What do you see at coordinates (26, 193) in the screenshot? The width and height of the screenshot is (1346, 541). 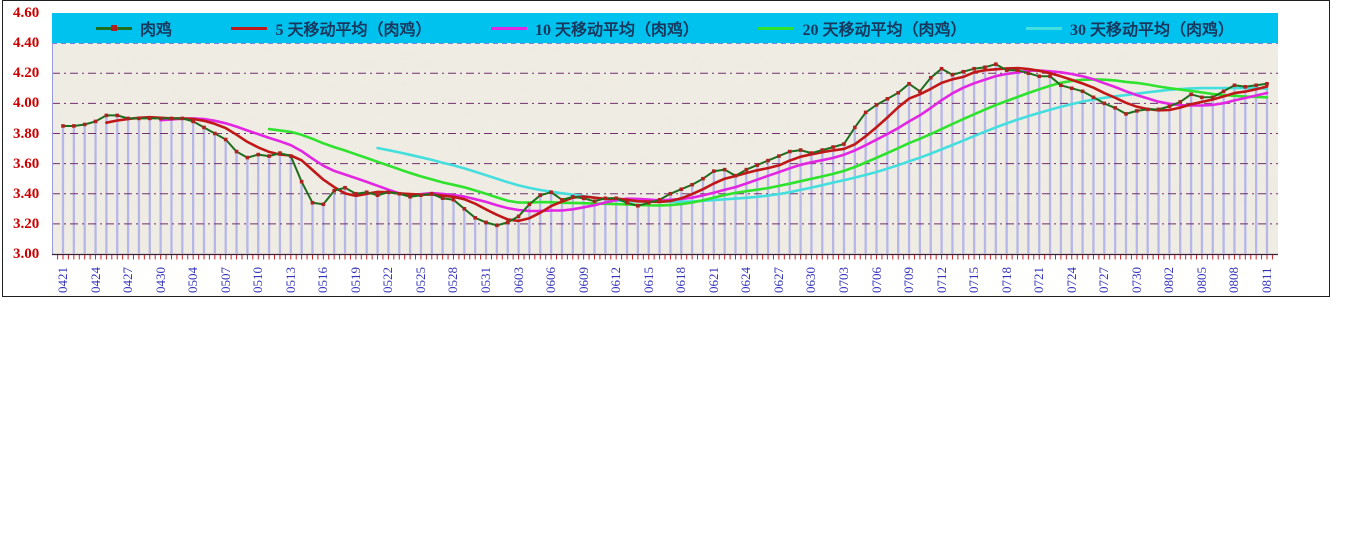 I see `y-axis-label: 3.40` at bounding box center [26, 193].